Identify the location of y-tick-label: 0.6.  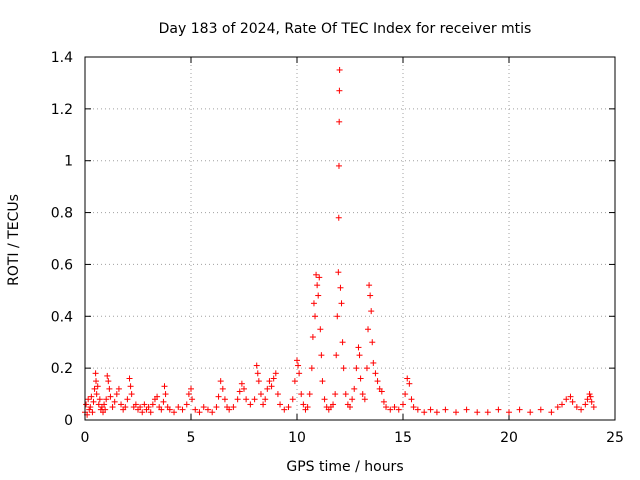
(62, 265).